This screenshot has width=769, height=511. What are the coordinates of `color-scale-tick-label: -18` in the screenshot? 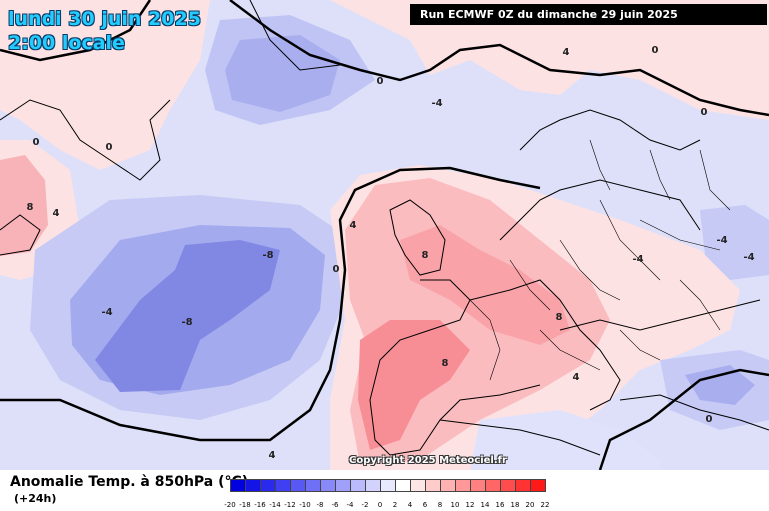 It's located at (245, 505).